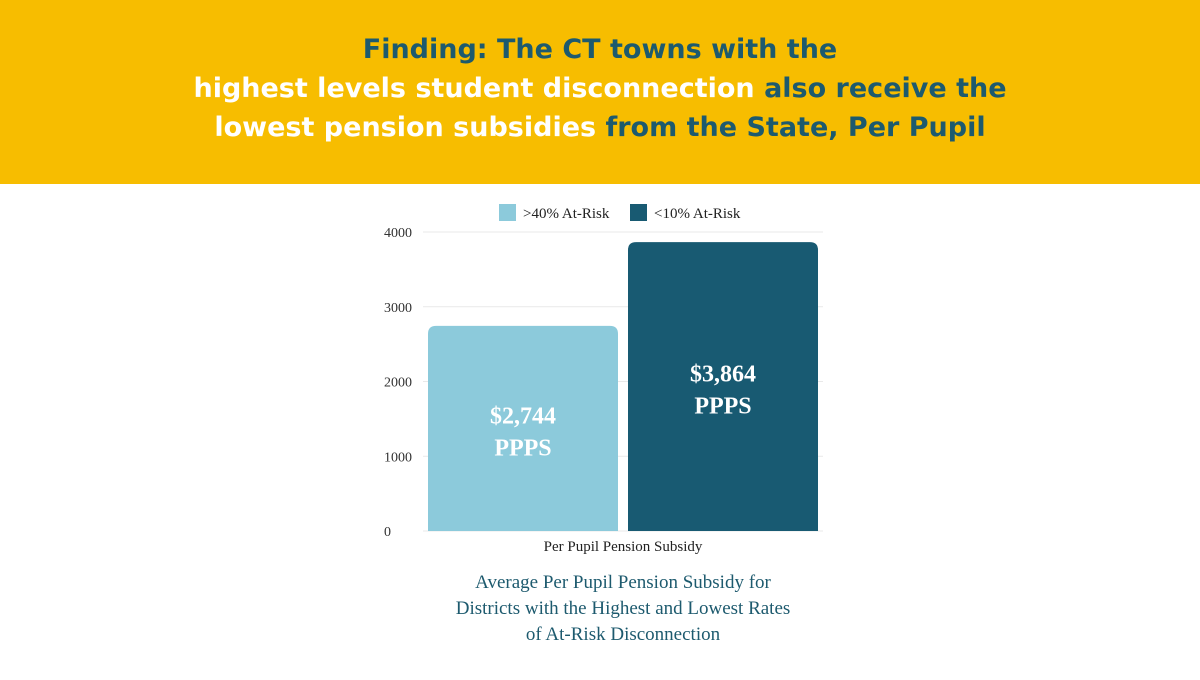 The image size is (1200, 680). Describe the element at coordinates (623, 582) in the screenshot. I see `caption-line-1: Average Per Pupil Pension Subsidy for` at that location.